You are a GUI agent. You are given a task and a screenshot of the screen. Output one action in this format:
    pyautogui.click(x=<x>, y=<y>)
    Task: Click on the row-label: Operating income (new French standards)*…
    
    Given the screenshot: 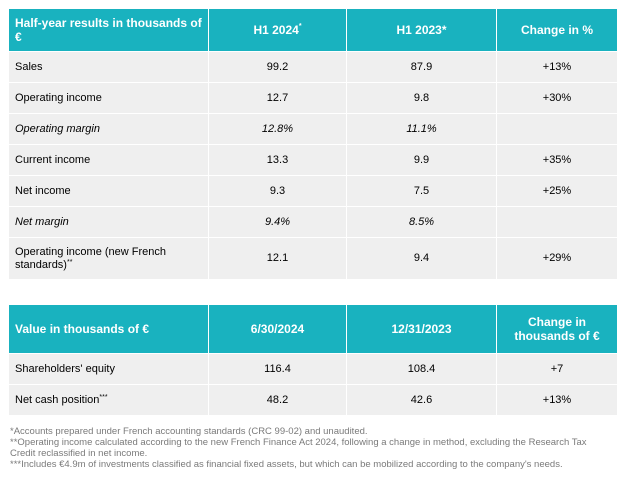 What is the action you would take?
    pyautogui.click(x=108, y=258)
    